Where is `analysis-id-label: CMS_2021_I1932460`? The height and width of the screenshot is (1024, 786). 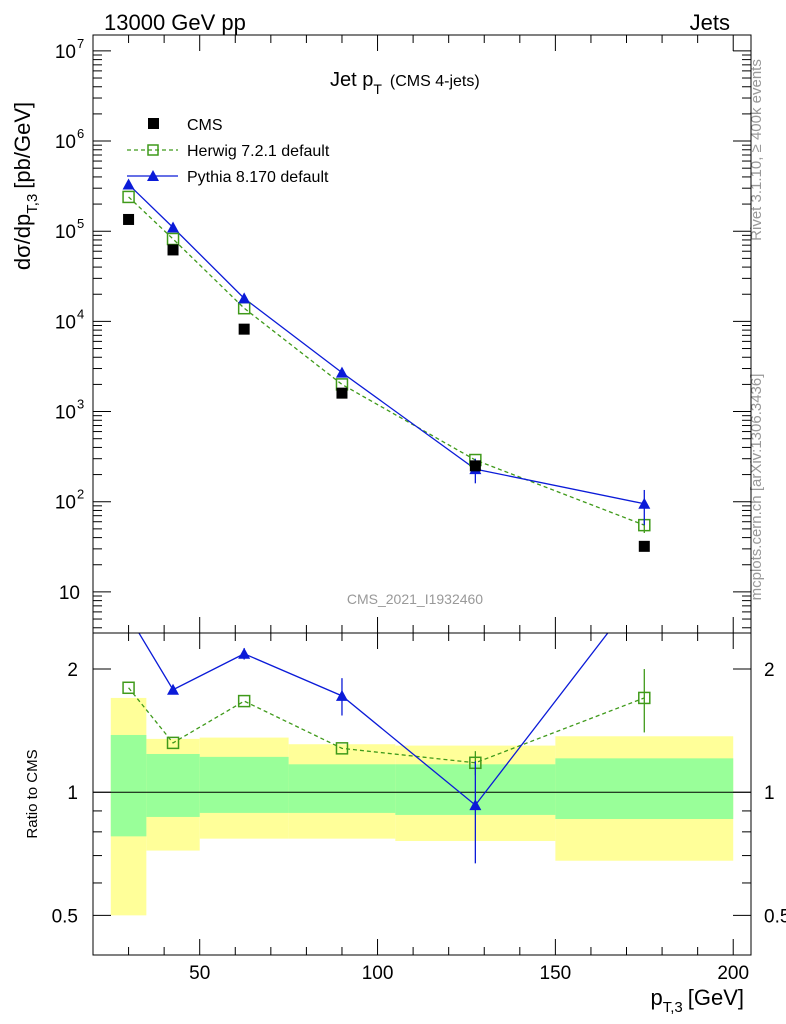 analysis-id-label: CMS_2021_I1932460 is located at coordinates (415, 599).